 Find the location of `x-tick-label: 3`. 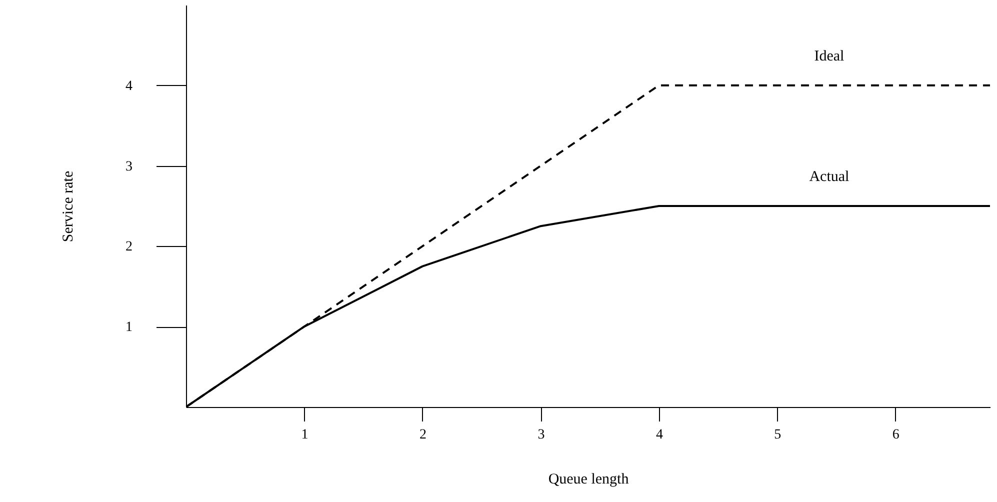

x-tick-label: 3 is located at coordinates (541, 435).